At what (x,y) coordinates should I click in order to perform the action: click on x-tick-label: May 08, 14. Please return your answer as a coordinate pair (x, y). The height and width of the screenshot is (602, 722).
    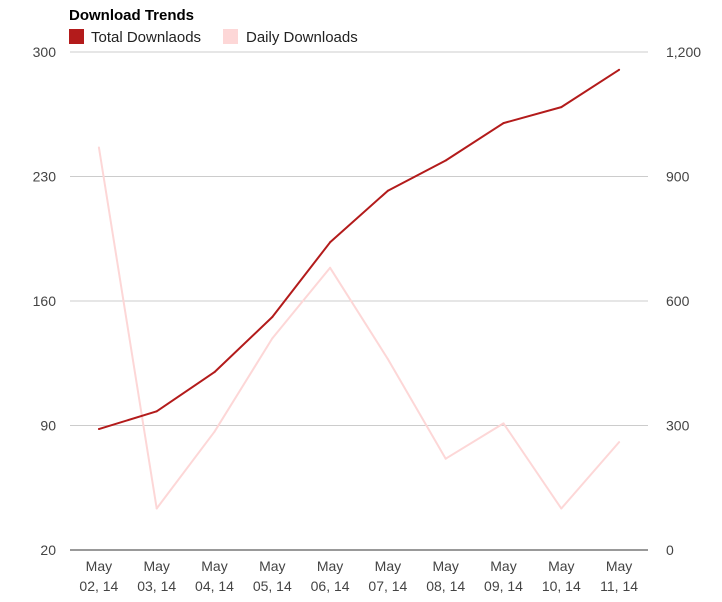
    Looking at the image, I should click on (445, 576).